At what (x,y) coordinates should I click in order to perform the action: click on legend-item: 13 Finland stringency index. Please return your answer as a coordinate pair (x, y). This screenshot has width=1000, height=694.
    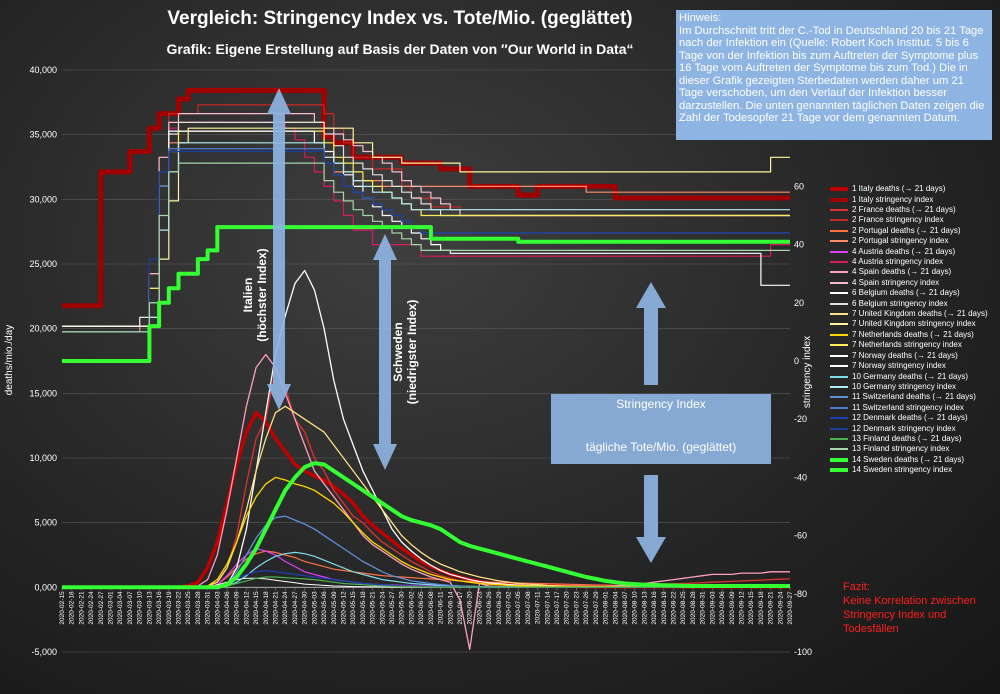
    Looking at the image, I should click on (915, 449).